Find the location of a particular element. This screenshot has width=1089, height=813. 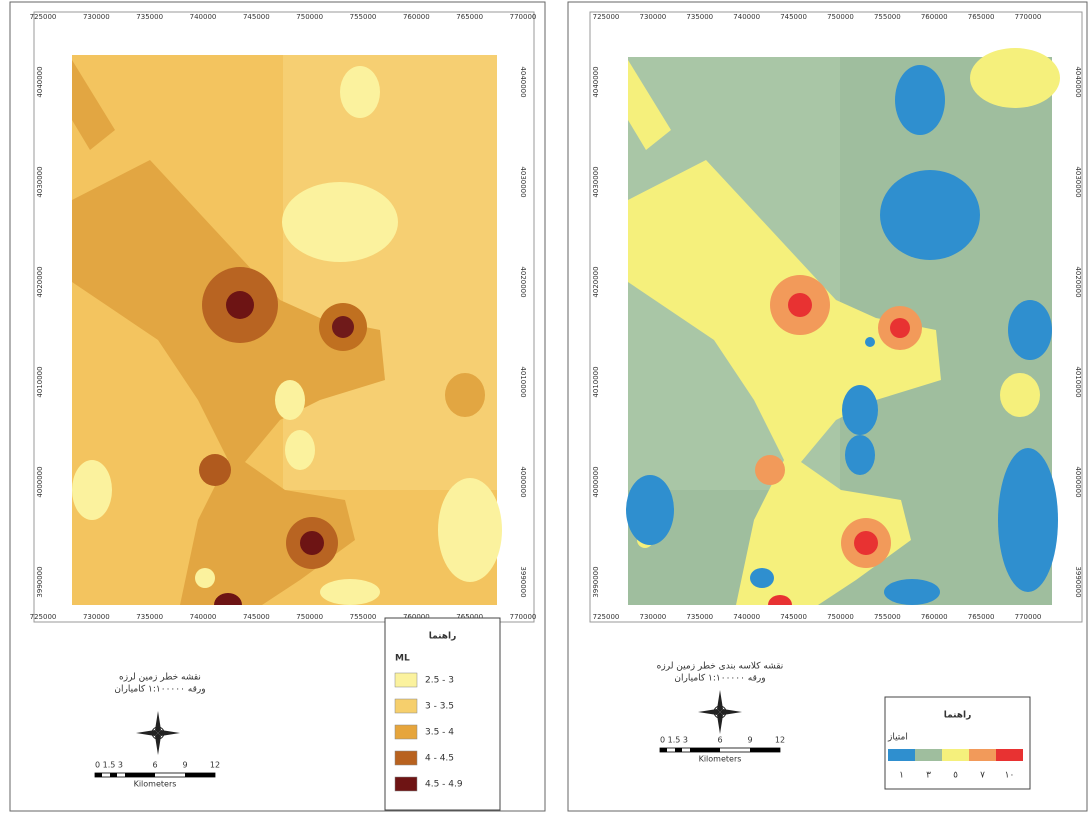

legend-label: 3 - 3.5 is located at coordinates (439, 707).